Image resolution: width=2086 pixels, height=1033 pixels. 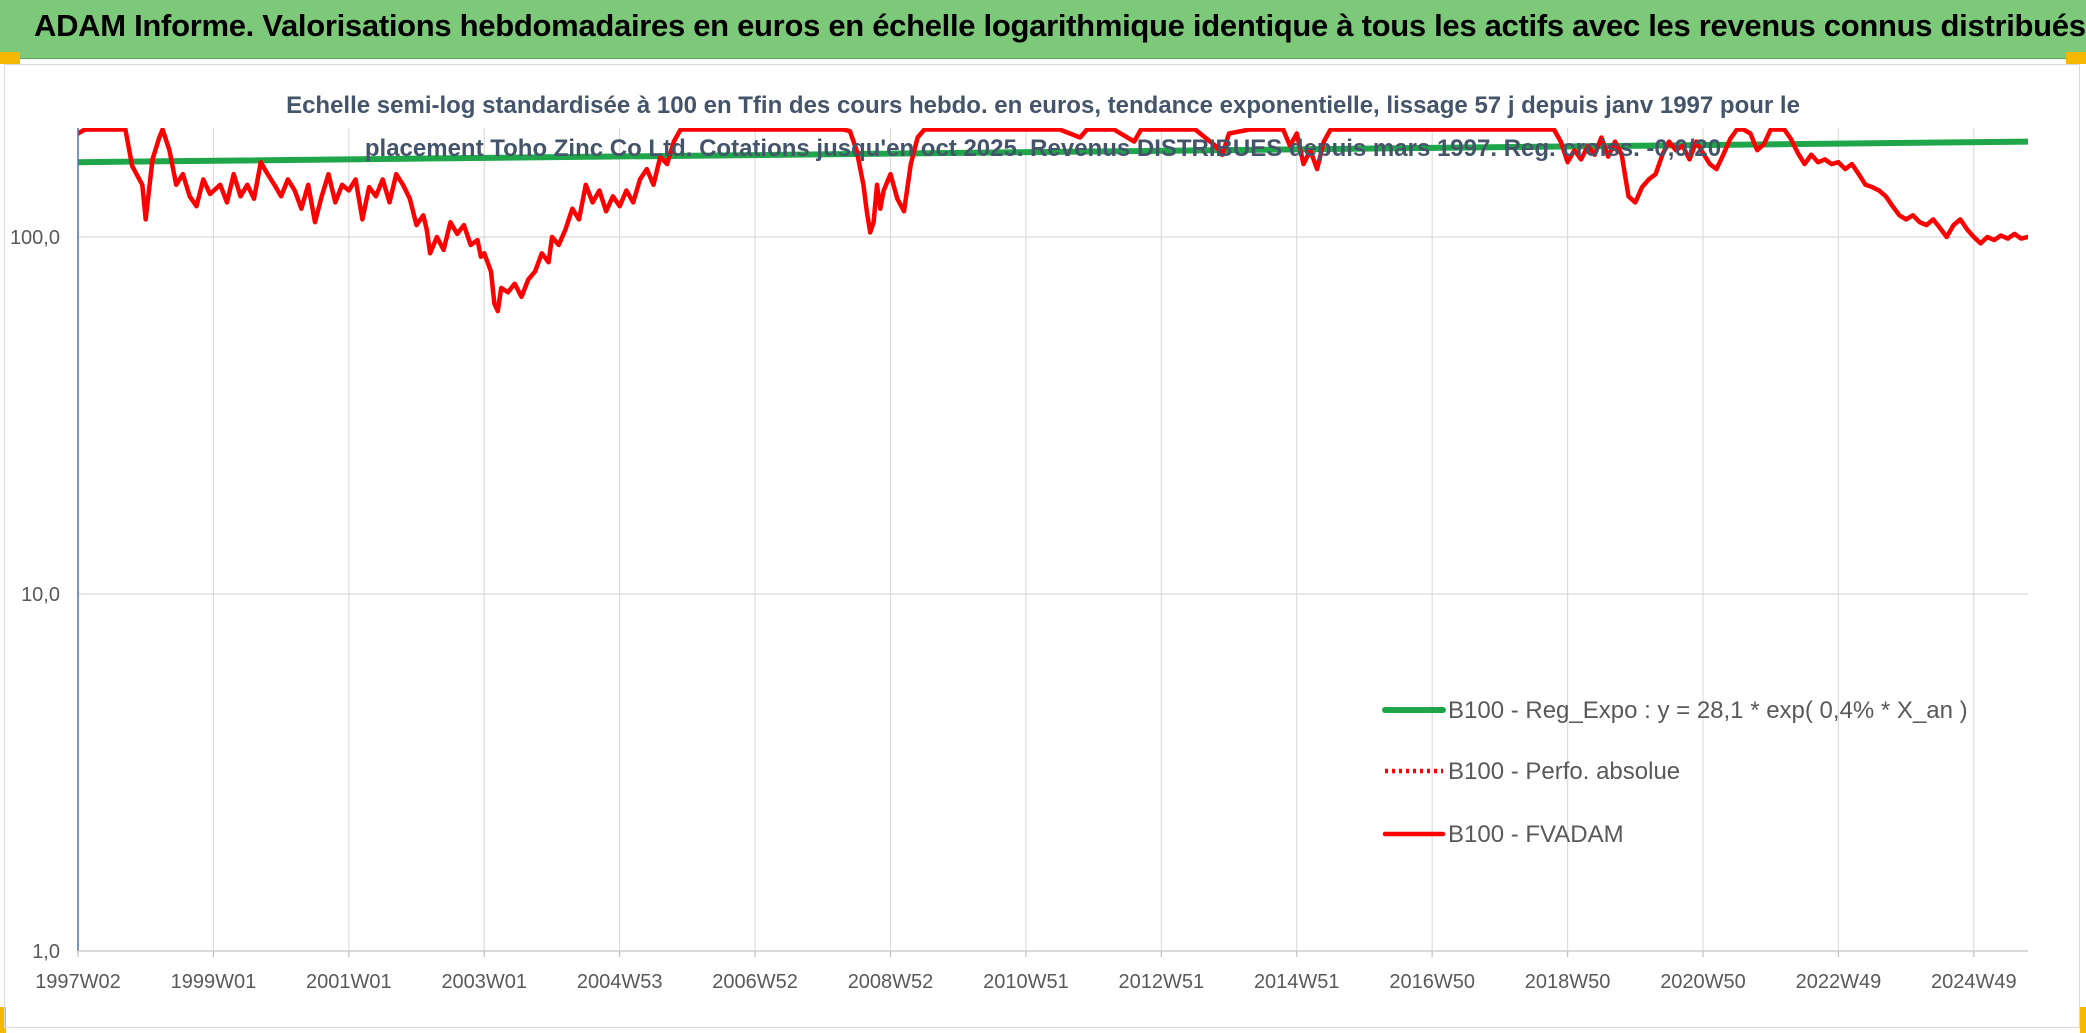 What do you see at coordinates (1162, 982) in the screenshot?
I see `x-tick-label: 2012W51` at bounding box center [1162, 982].